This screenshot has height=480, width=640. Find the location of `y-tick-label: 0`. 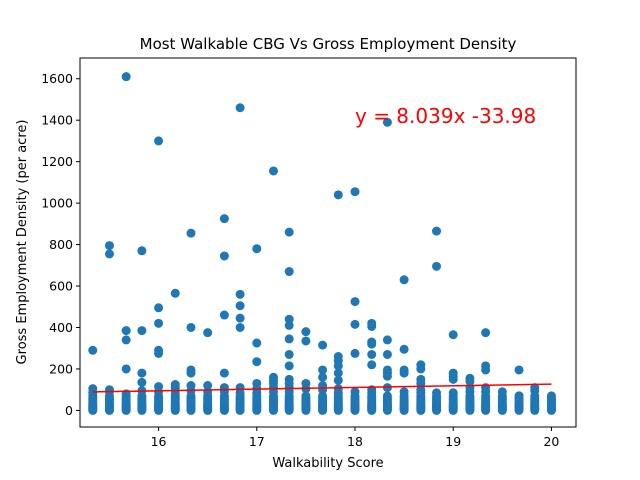

y-tick-label: 0 is located at coordinates (69, 410).